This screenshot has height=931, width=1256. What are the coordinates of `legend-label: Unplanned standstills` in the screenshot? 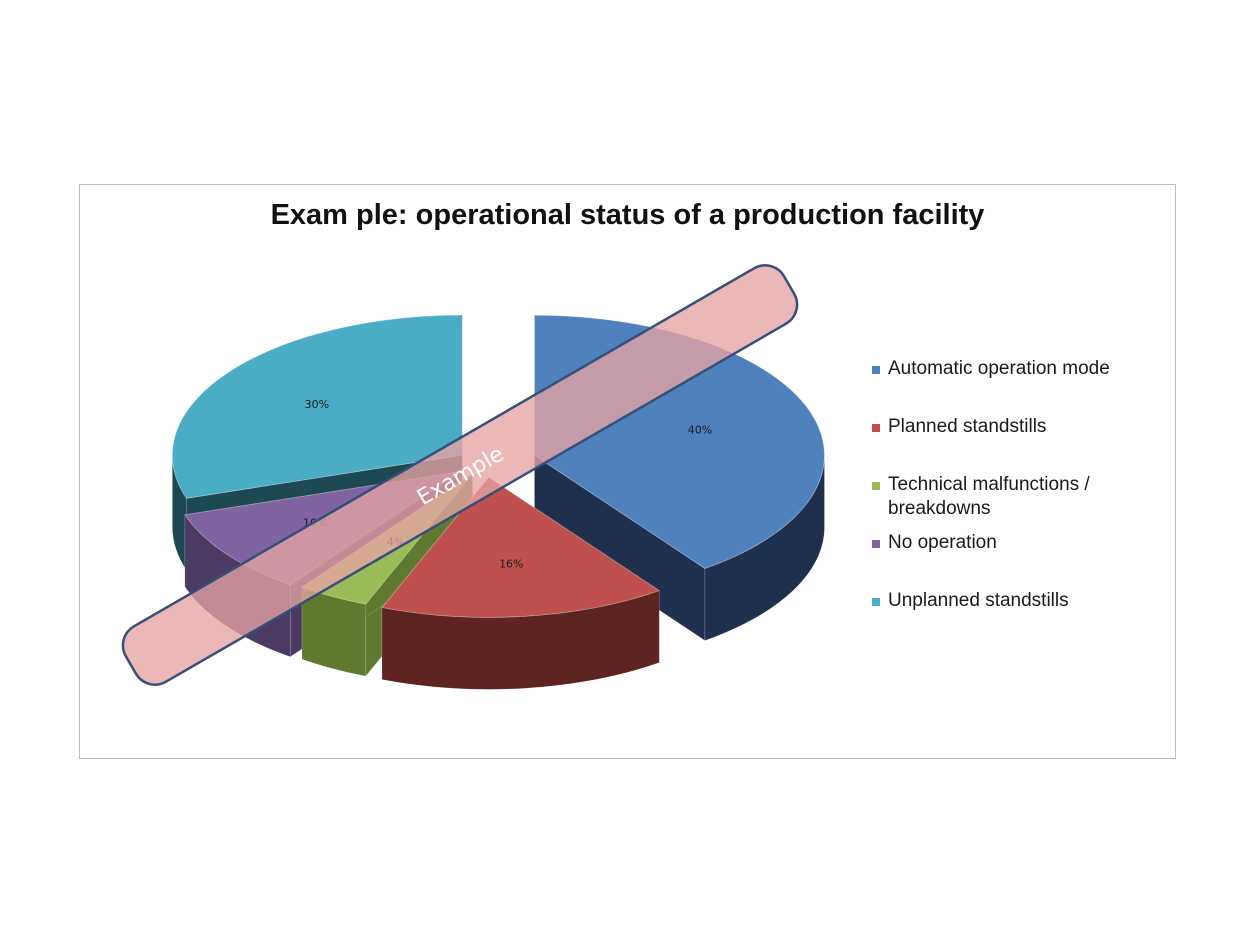 It's located at (978, 600).